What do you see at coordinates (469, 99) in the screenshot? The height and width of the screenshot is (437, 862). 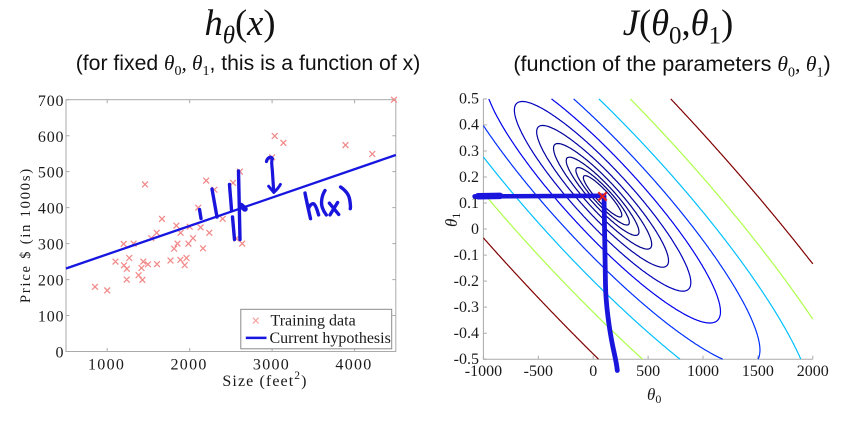 I see `svg-text: 0.5` at bounding box center [469, 99].